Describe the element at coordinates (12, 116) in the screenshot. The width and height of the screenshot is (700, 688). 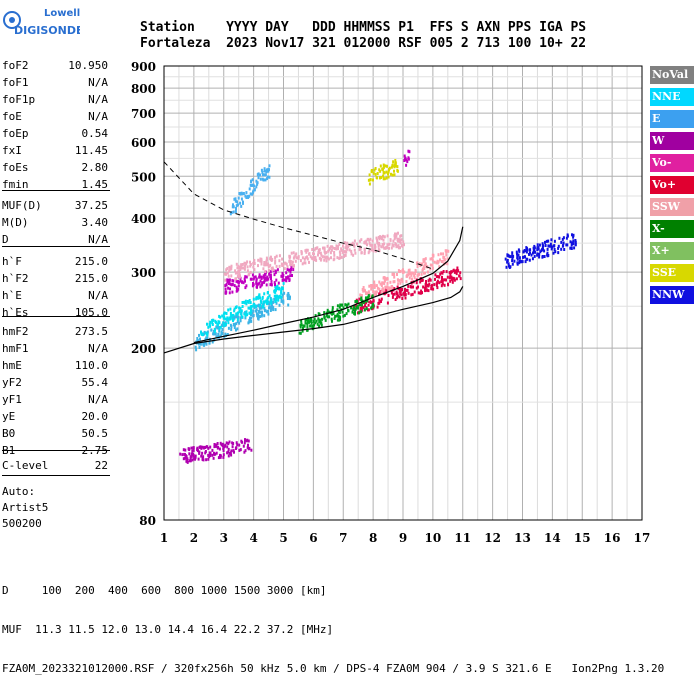
I see `param-name: foE` at that location.